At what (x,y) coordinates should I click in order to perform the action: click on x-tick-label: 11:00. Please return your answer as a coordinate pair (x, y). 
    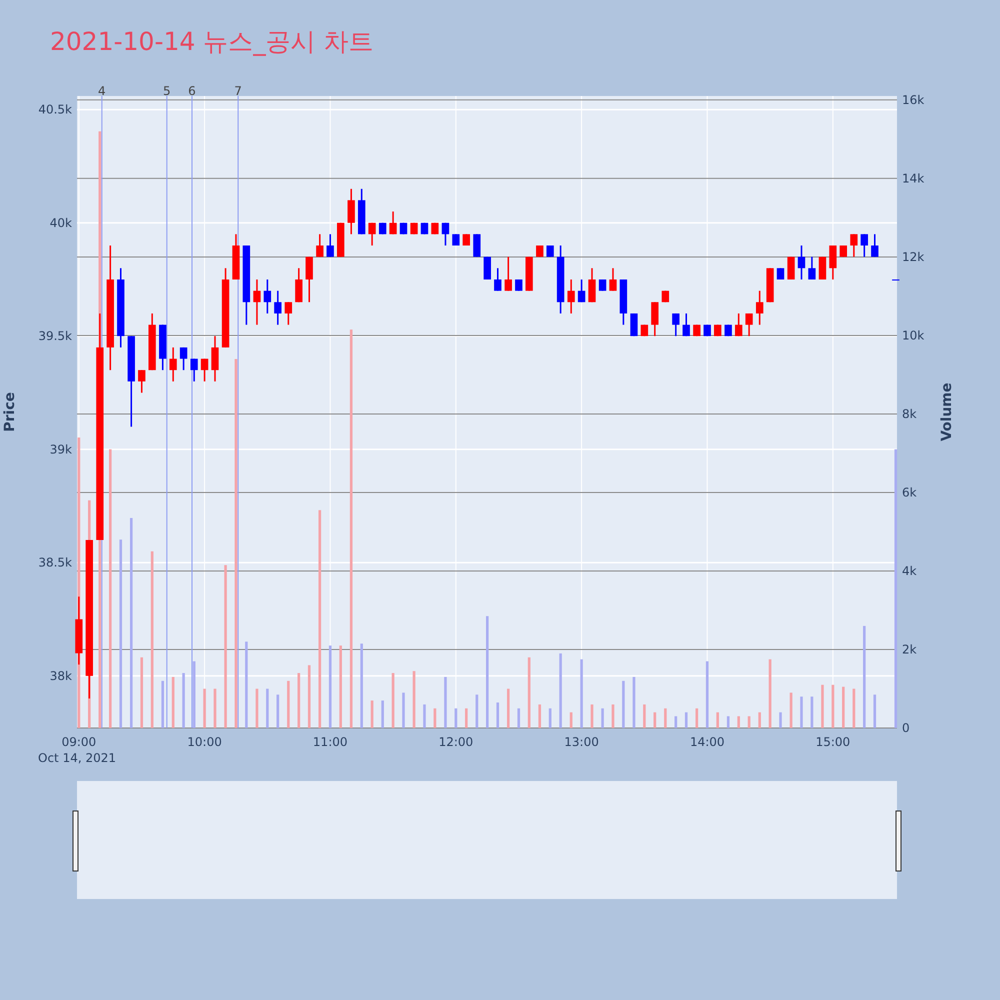
    Looking at the image, I should click on (330, 742).